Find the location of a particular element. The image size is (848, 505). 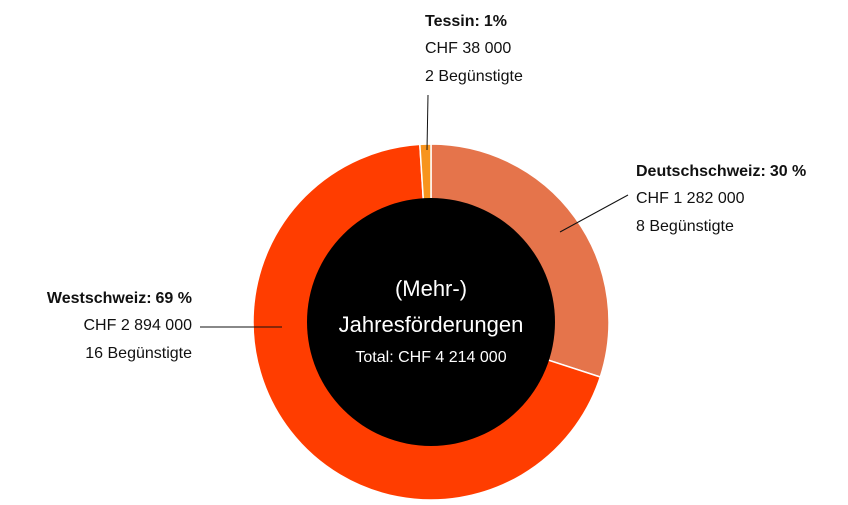

slice-label: Deutschschweiz: 30 % is located at coordinates (721, 171).